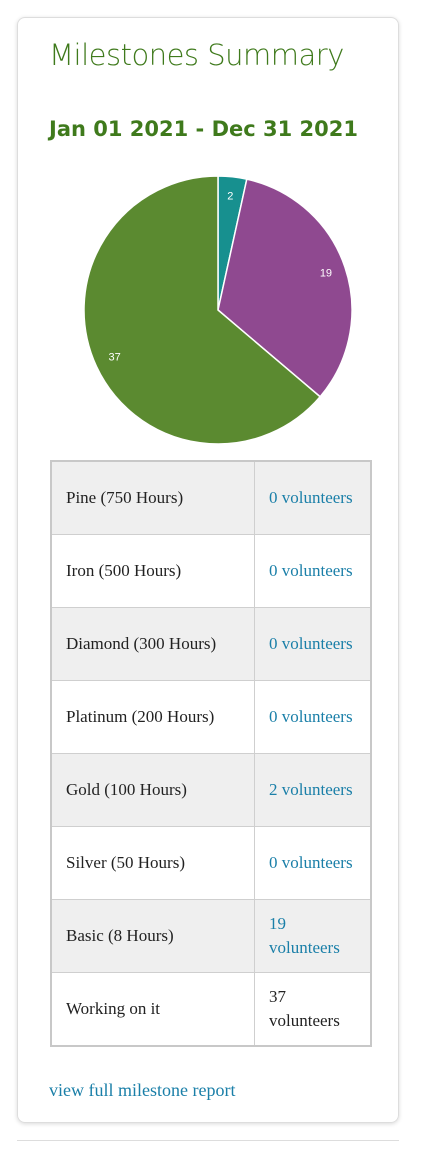 This screenshot has width=422, height=1151. I want to click on volunteer-count: 37 volunteers, so click(313, 1009).